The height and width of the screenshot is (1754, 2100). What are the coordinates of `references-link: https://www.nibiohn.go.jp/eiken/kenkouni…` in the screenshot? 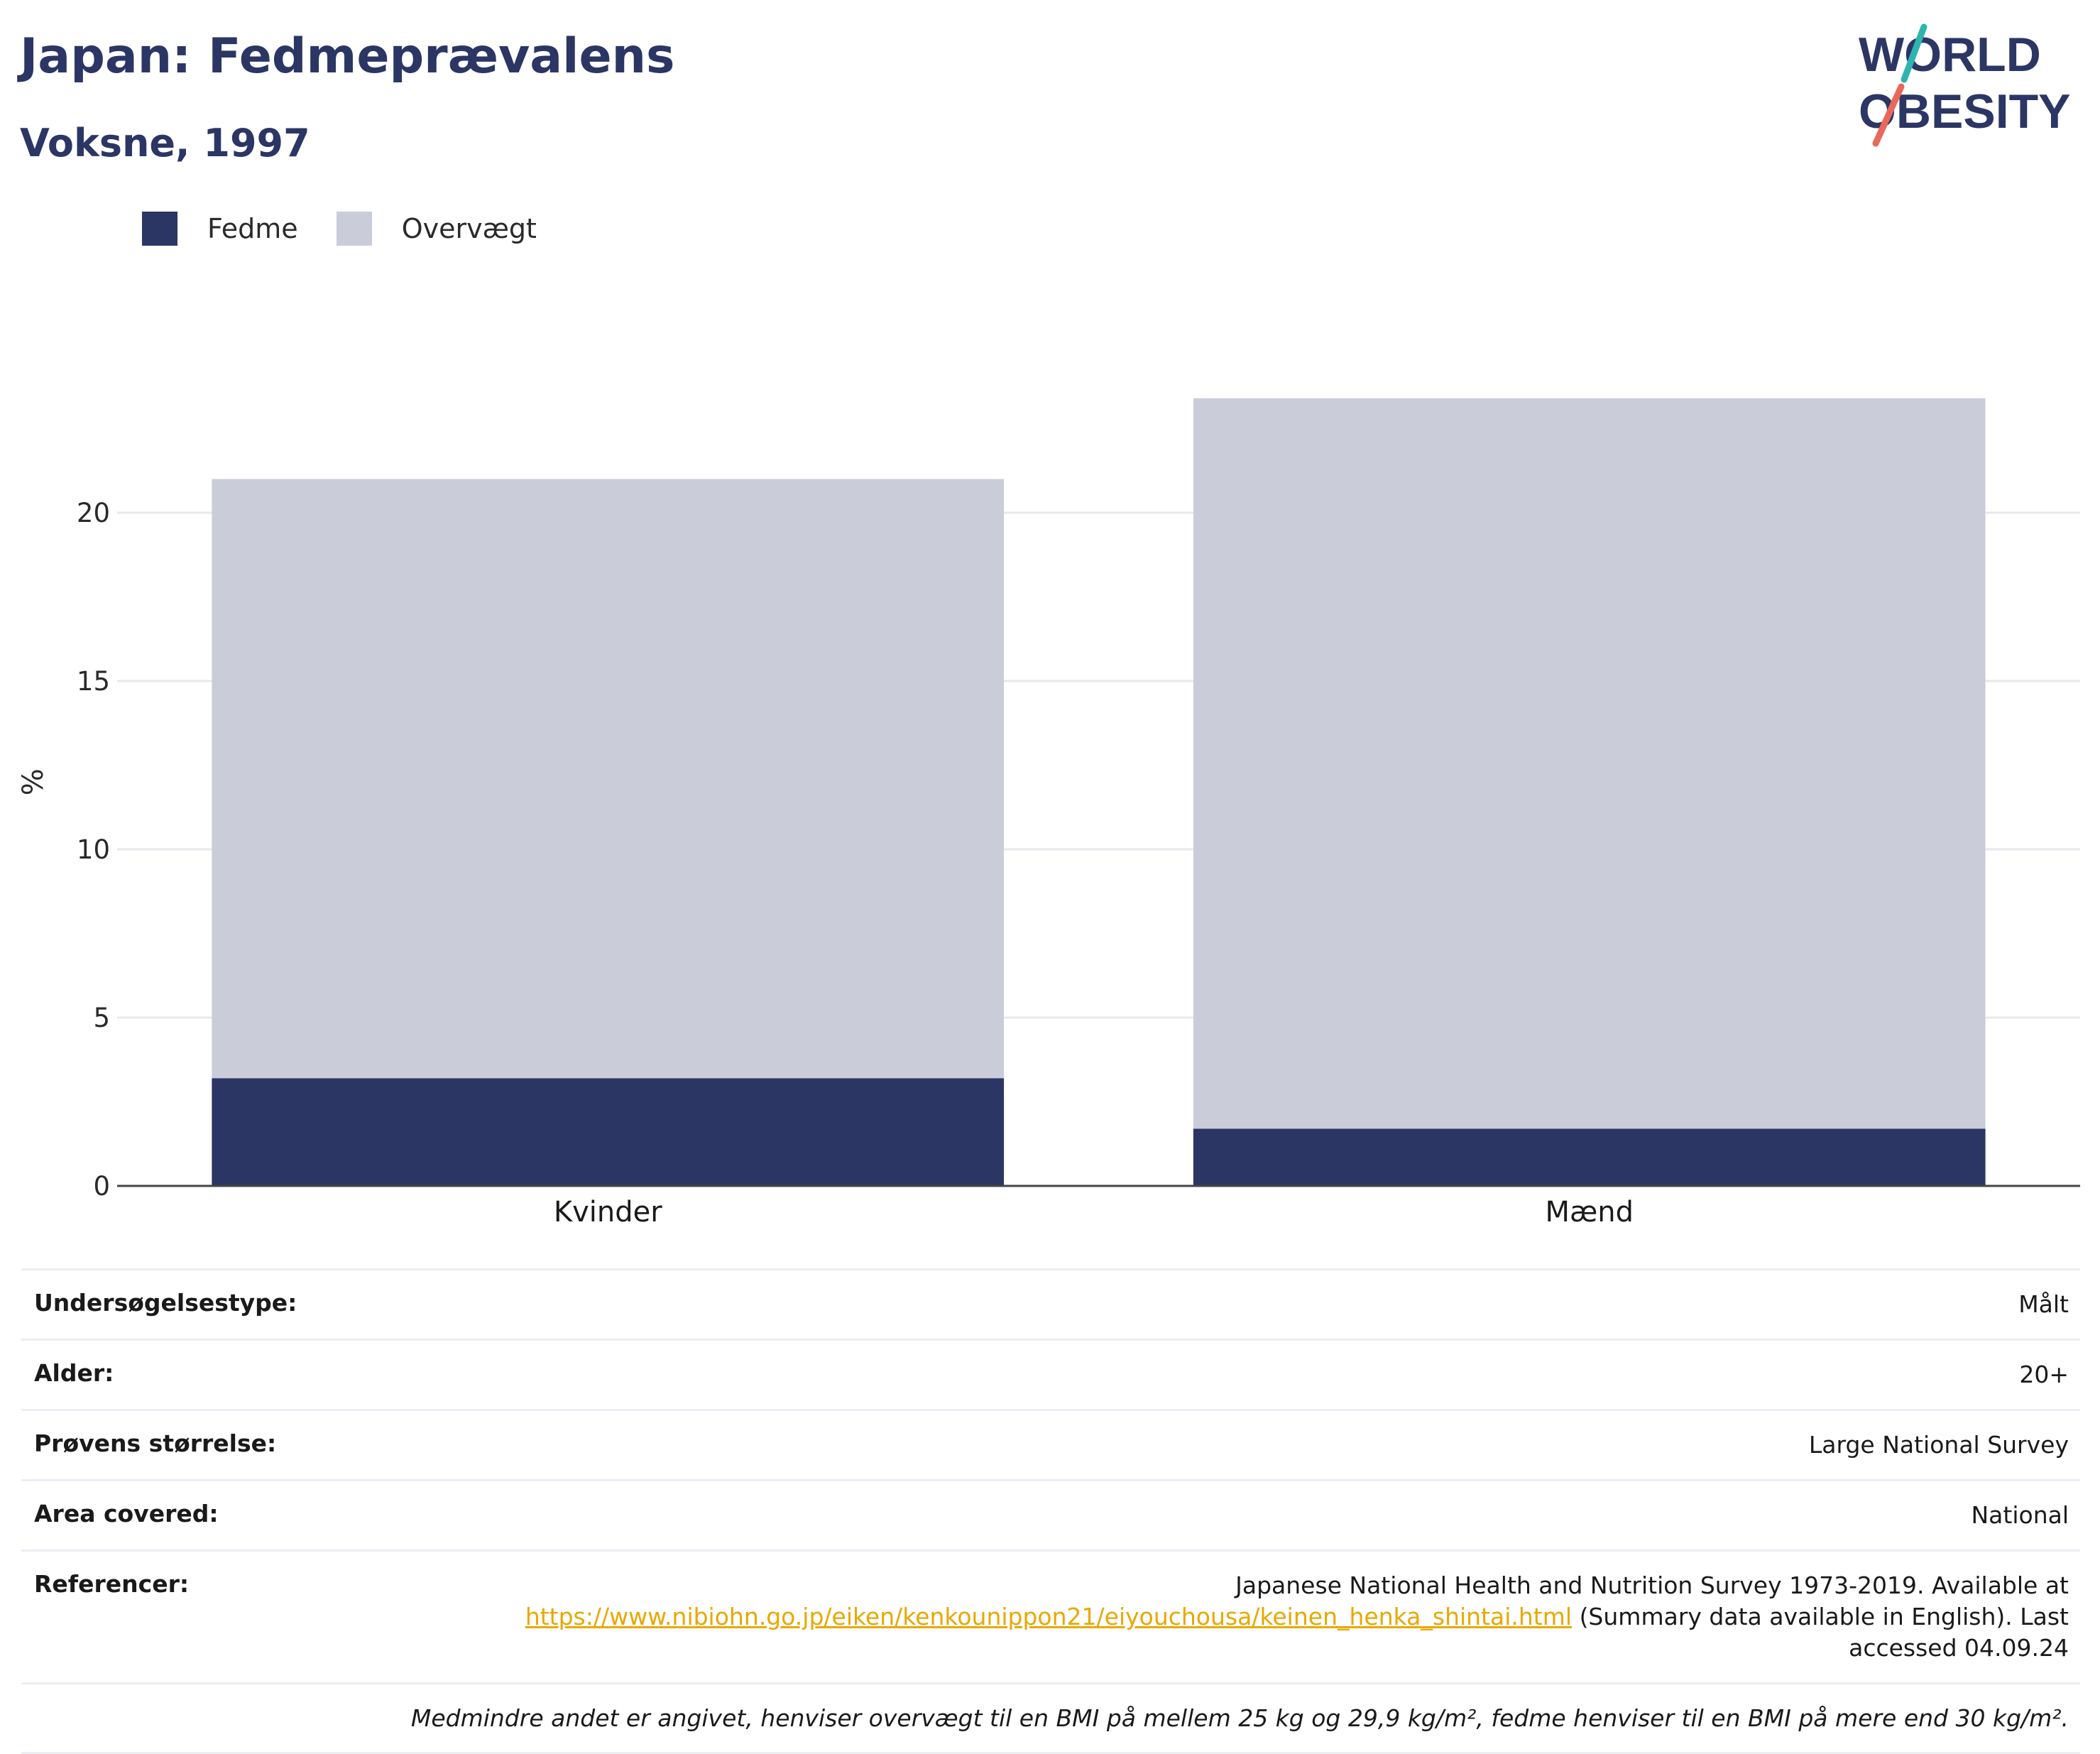 It's located at (1049, 1617).